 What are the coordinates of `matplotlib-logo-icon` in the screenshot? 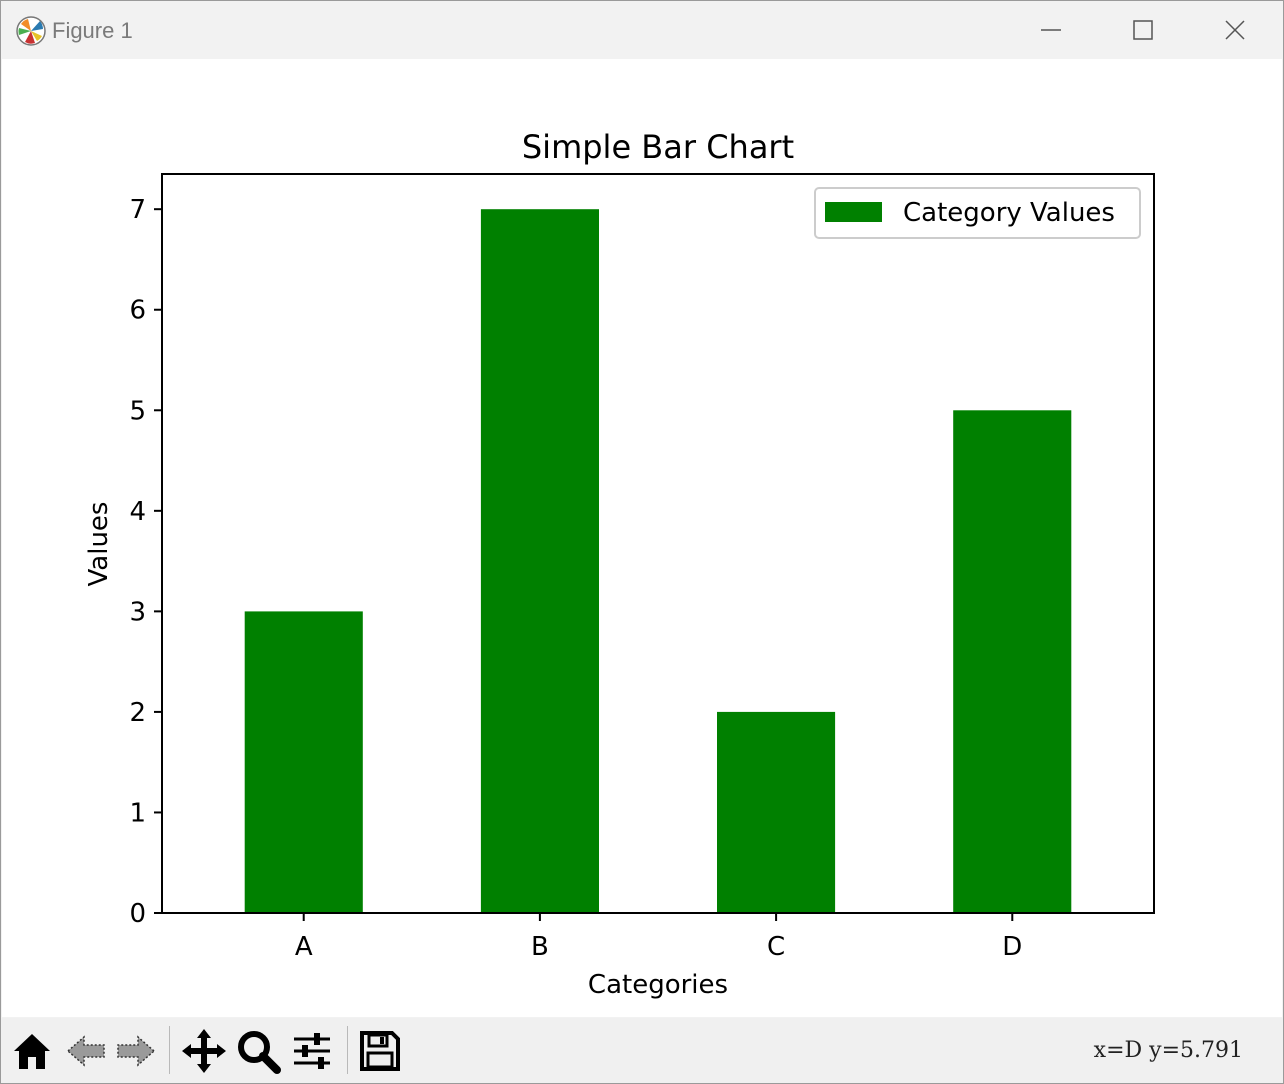 It's located at (31, 31).